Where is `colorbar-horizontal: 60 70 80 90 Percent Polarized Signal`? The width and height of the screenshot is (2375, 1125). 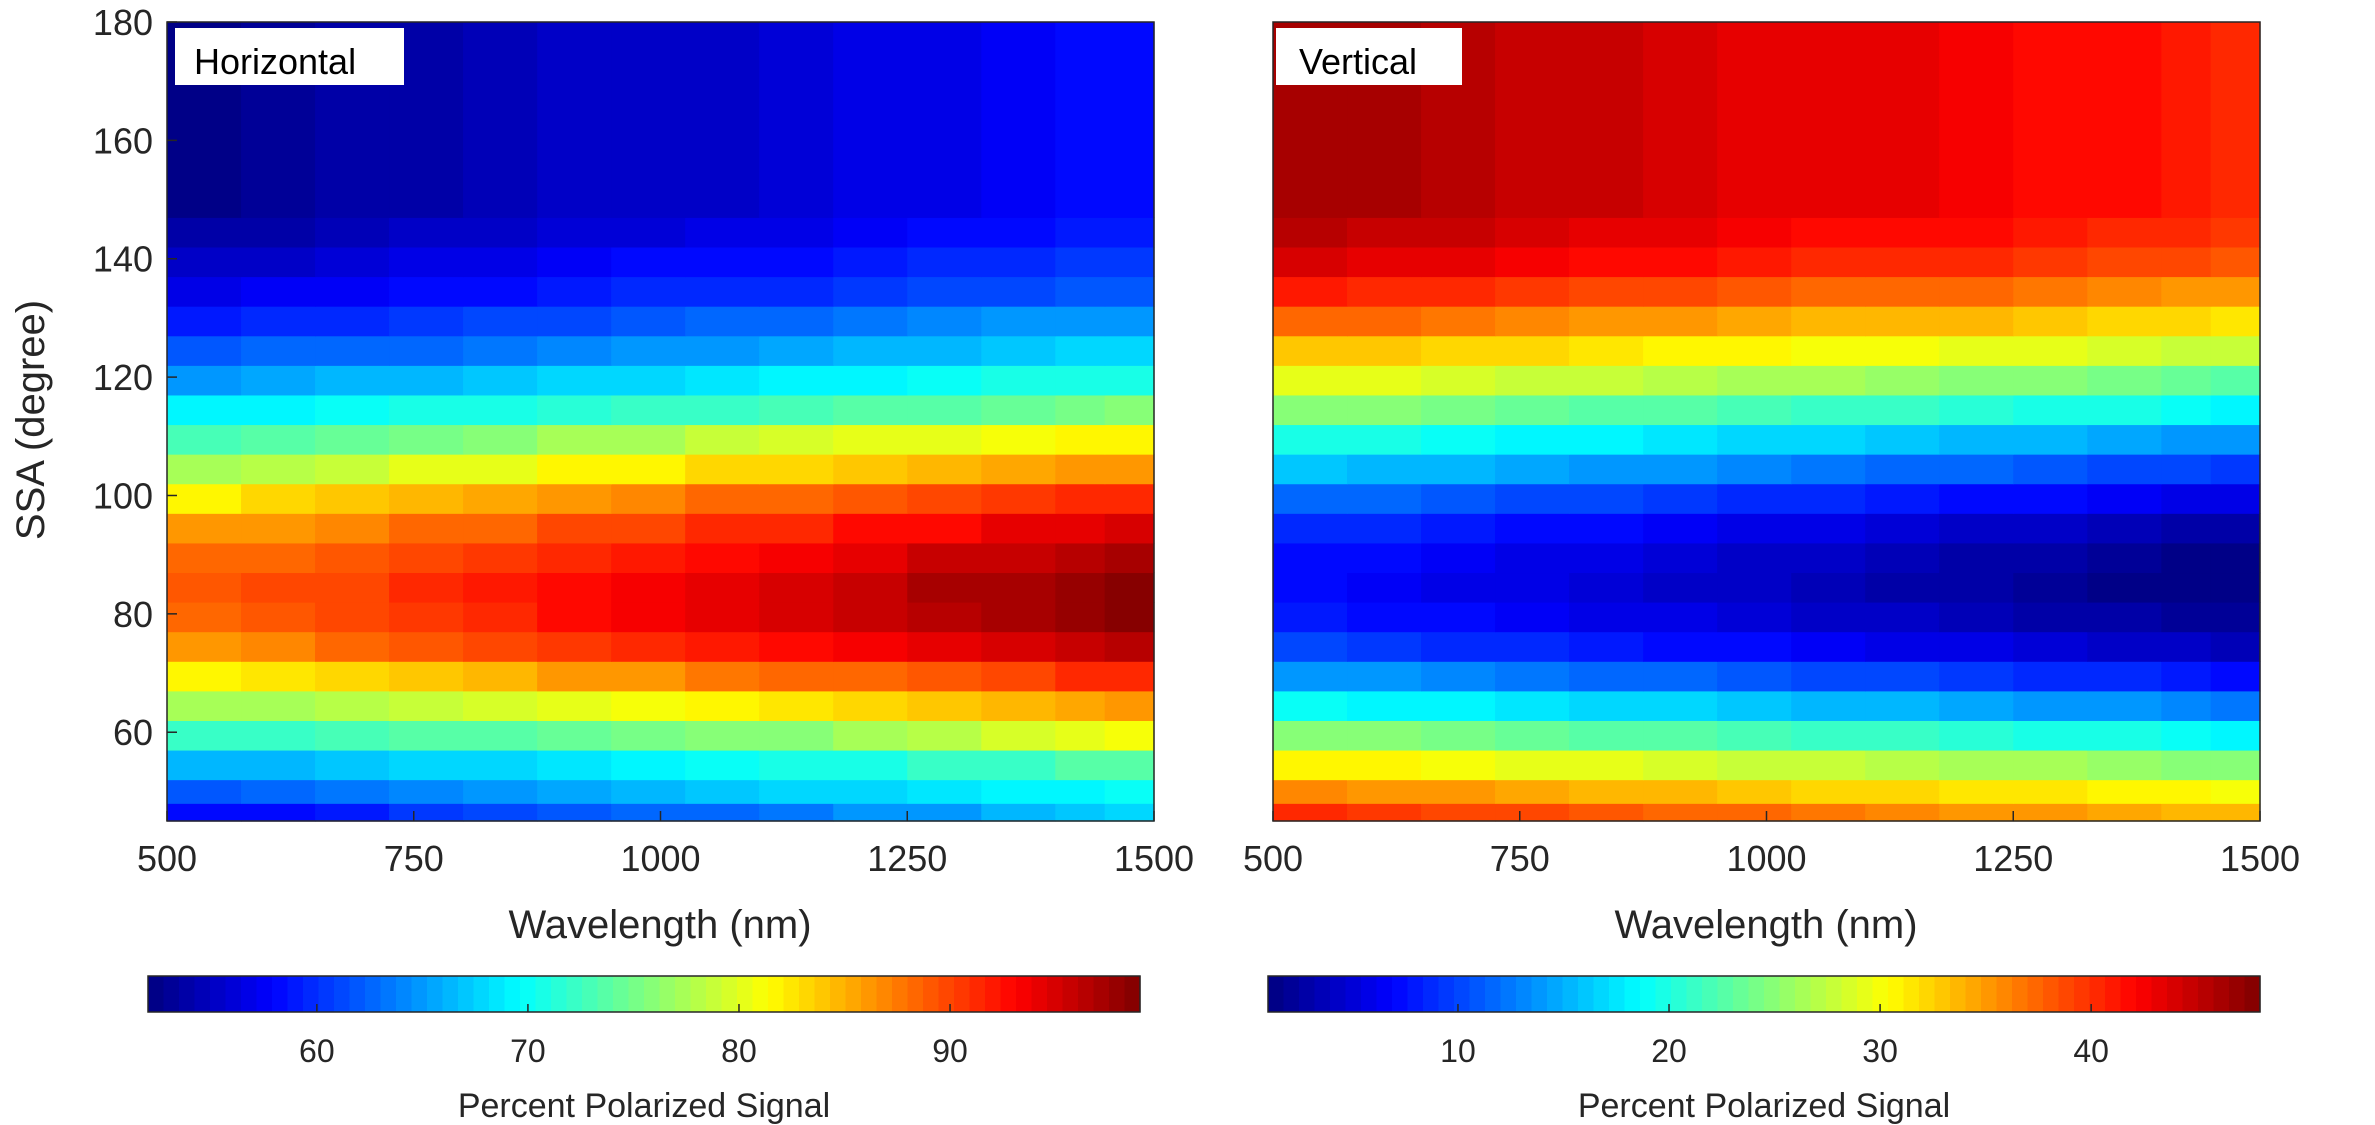 colorbar-horizontal: 60 70 80 90 Percent Polarized Signal is located at coordinates (644, 1050).